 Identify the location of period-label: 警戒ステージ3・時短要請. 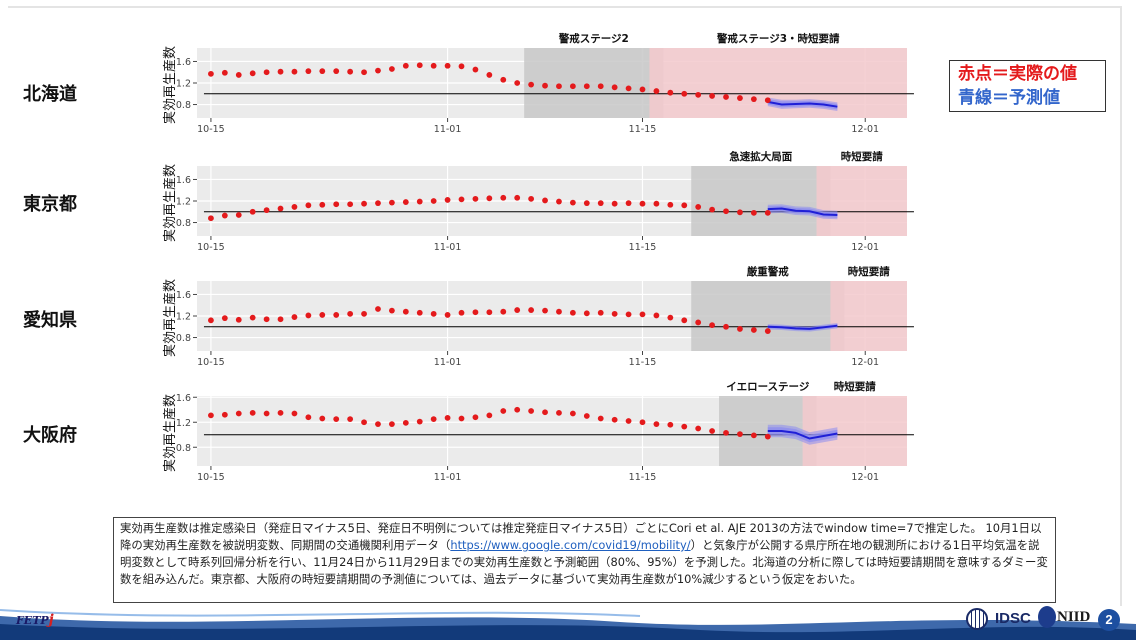
(778, 38).